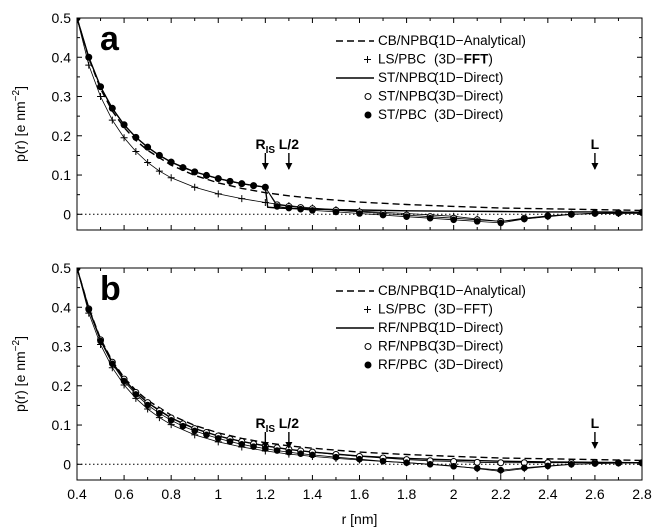  What do you see at coordinates (480, 40) in the screenshot?
I see `legend-method: (1D−Analytical)` at bounding box center [480, 40].